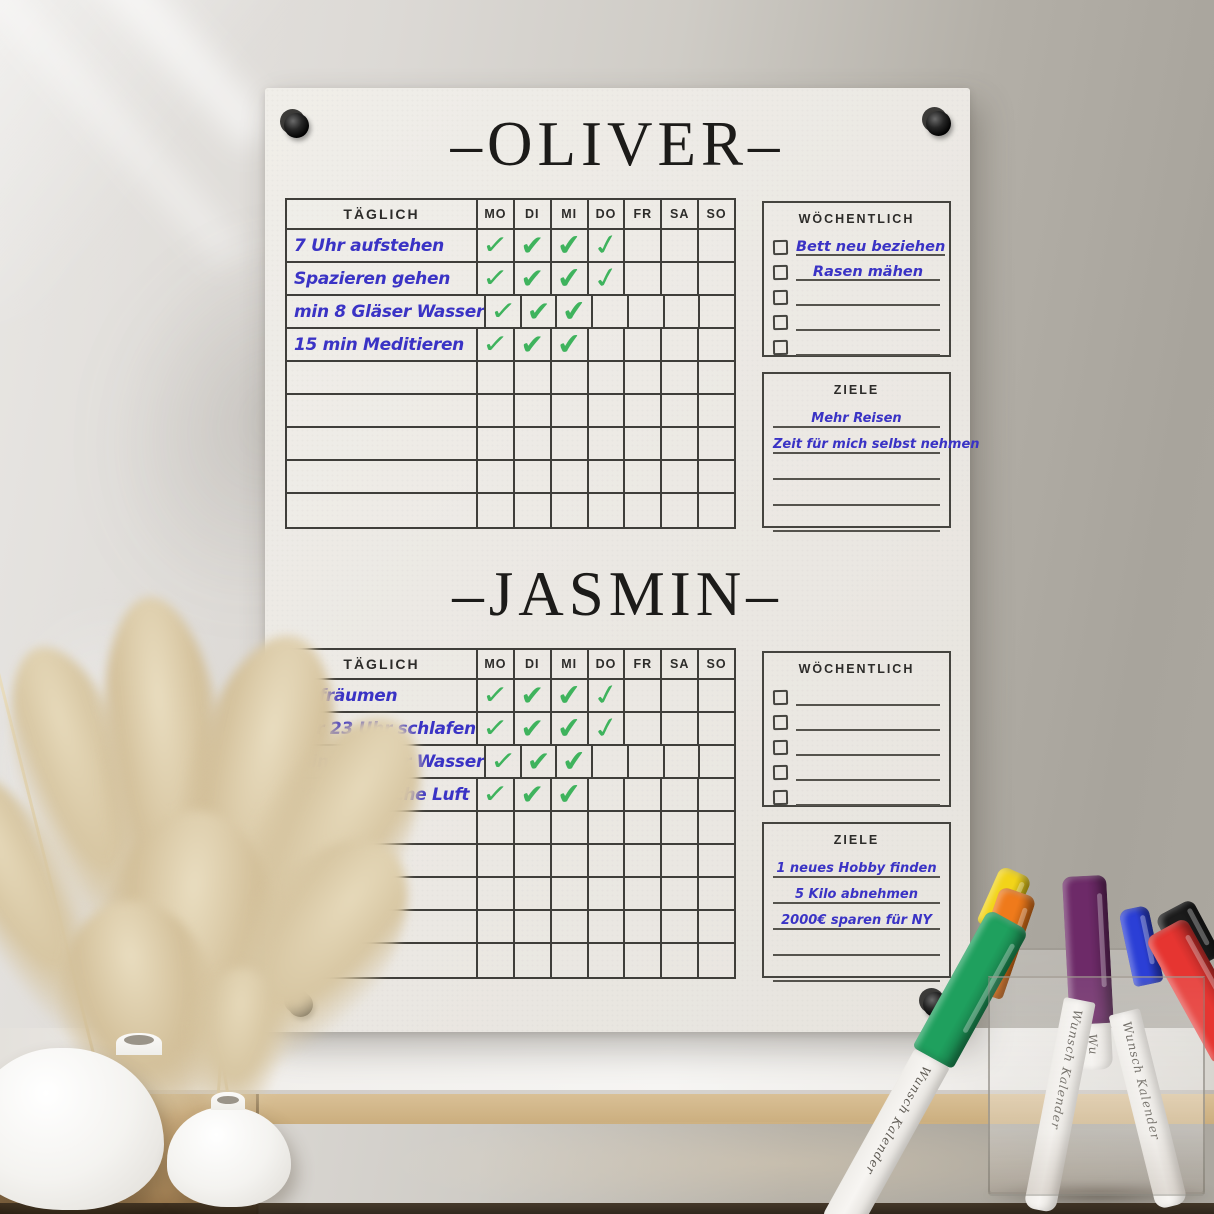  What do you see at coordinates (381, 214) in the screenshot?
I see `daily-header-label: TÄGLICH` at bounding box center [381, 214].